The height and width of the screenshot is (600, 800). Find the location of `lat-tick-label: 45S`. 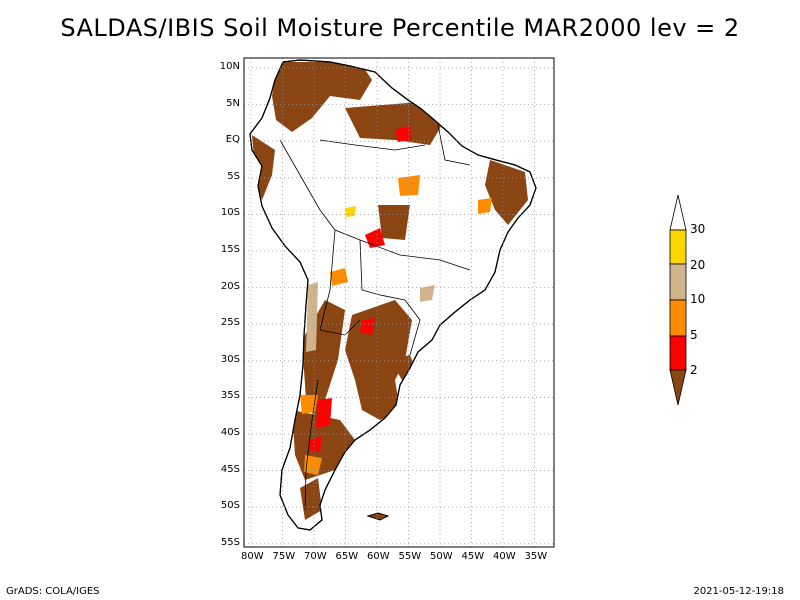

lat-tick-label: 45S is located at coordinates (230, 469).